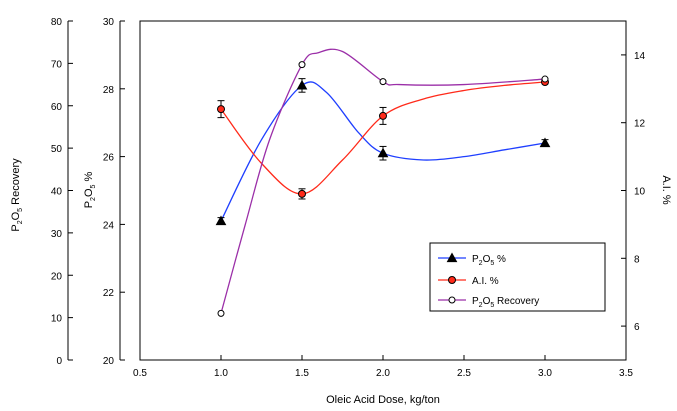  Describe the element at coordinates (109, 225) in the screenshot. I see `inner-left-tick-label: 24` at that location.